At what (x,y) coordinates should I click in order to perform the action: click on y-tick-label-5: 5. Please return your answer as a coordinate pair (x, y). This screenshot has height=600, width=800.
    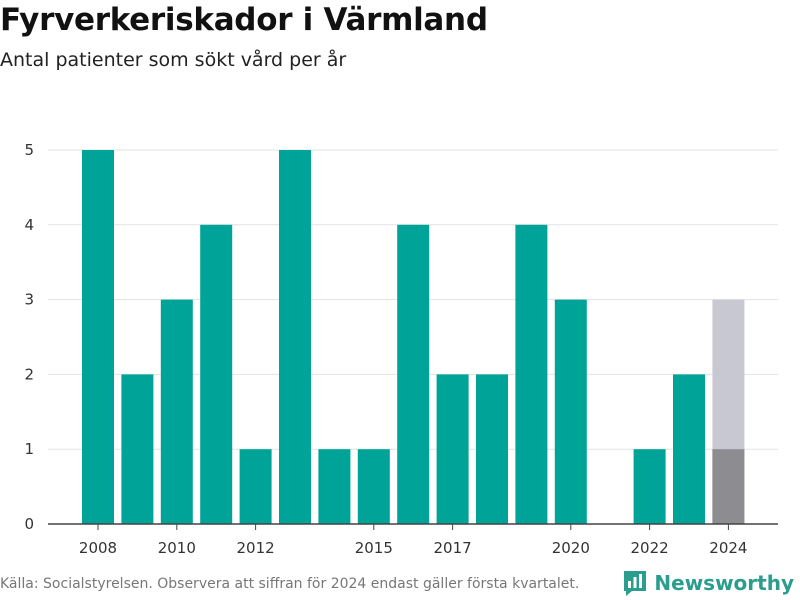
    Looking at the image, I should click on (29, 150).